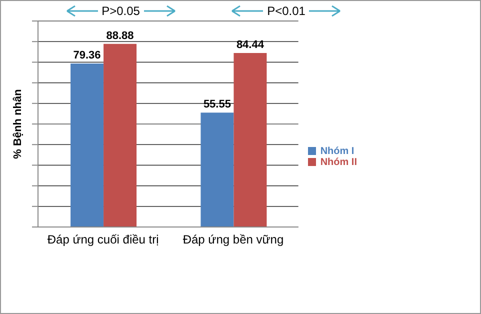 The image size is (481, 314). I want to click on y-axis-title: % Bệnh nhân, so click(18, 123).